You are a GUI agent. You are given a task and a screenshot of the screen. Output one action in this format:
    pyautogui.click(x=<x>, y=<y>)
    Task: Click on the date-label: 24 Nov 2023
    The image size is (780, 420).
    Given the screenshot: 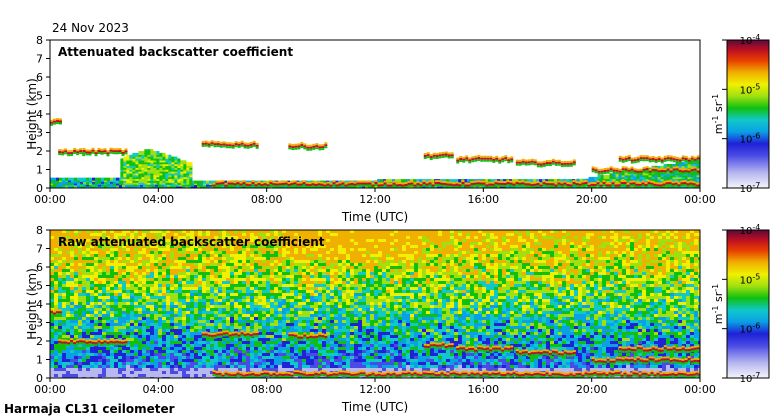 What is the action you would take?
    pyautogui.click(x=90, y=28)
    